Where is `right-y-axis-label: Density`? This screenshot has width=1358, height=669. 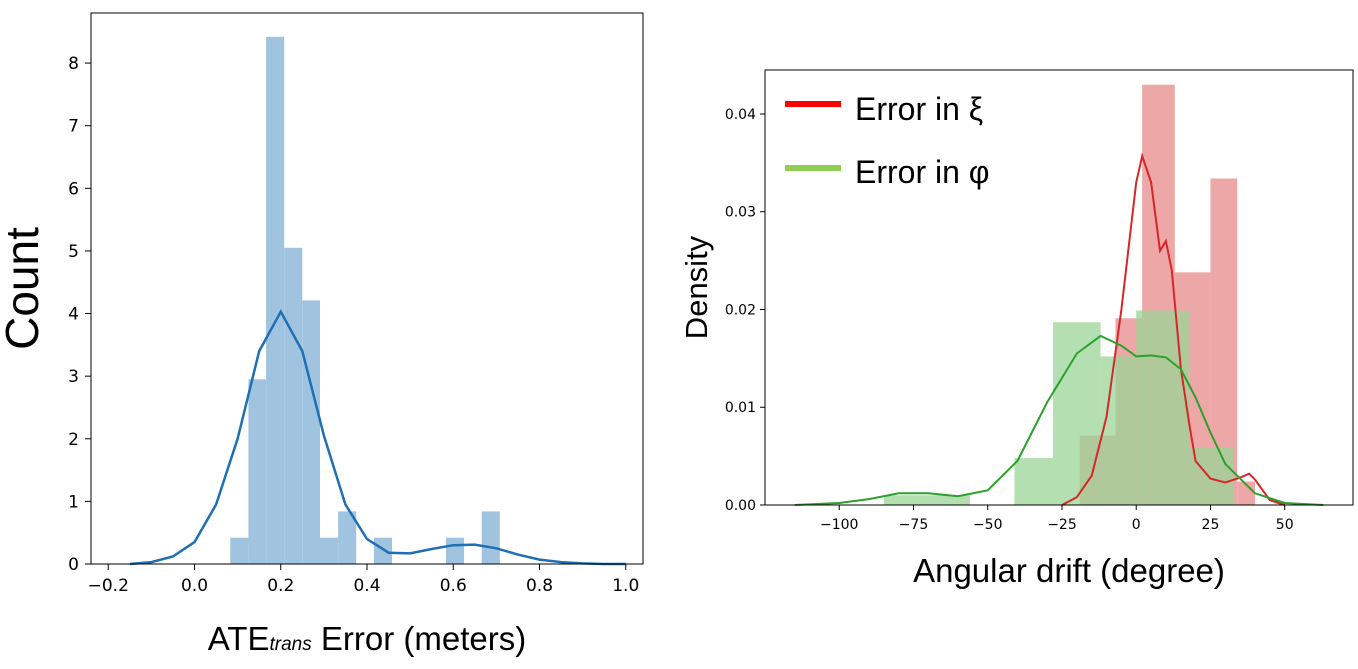
right-y-axis-label: Density is located at coordinates (696, 287).